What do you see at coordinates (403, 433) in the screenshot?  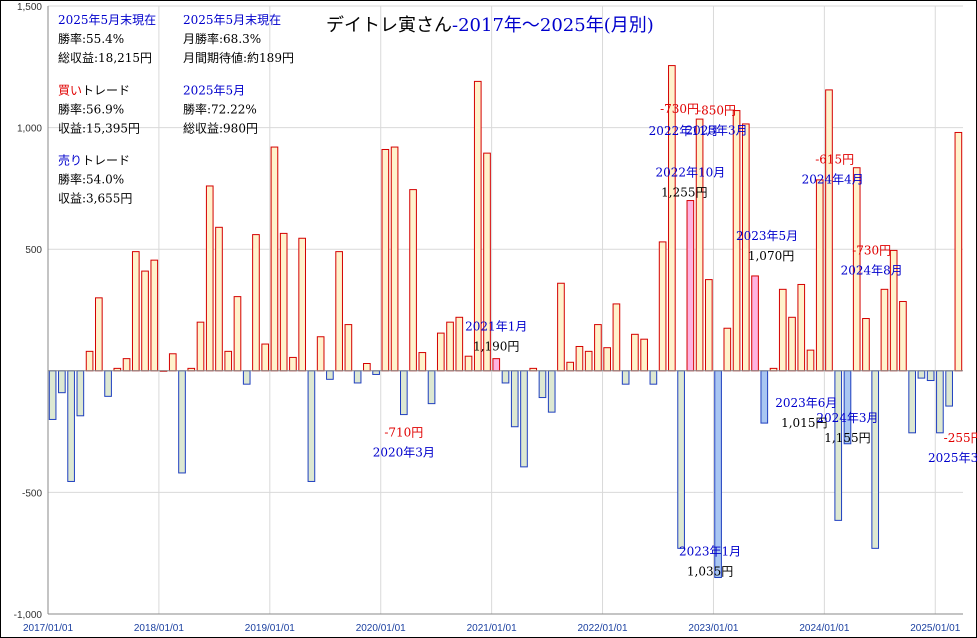 I see `annotation-label: -710円` at bounding box center [403, 433].